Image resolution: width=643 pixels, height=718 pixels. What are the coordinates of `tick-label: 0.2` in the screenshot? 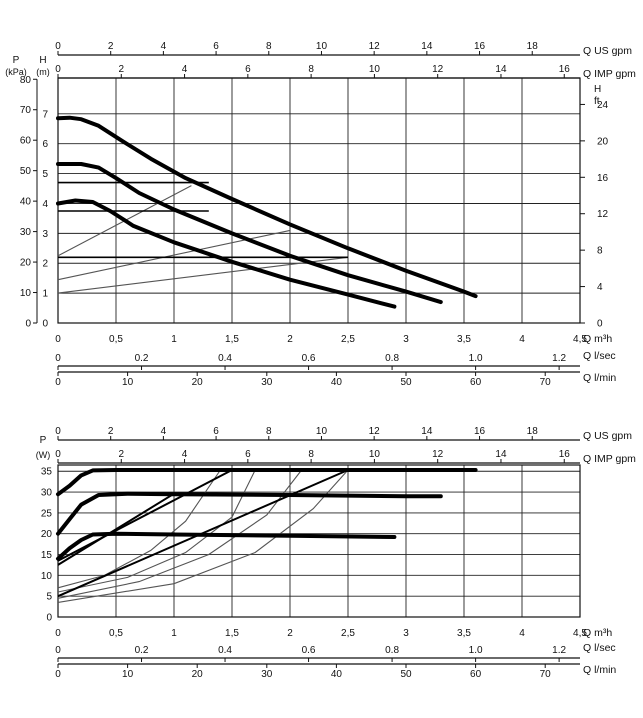 It's located at (142, 358).